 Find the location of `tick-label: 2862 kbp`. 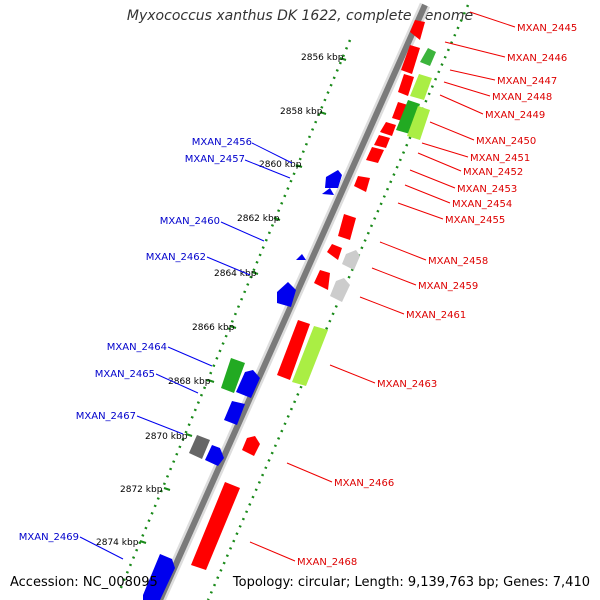

tick-label: 2862 kbp is located at coordinates (258, 219).